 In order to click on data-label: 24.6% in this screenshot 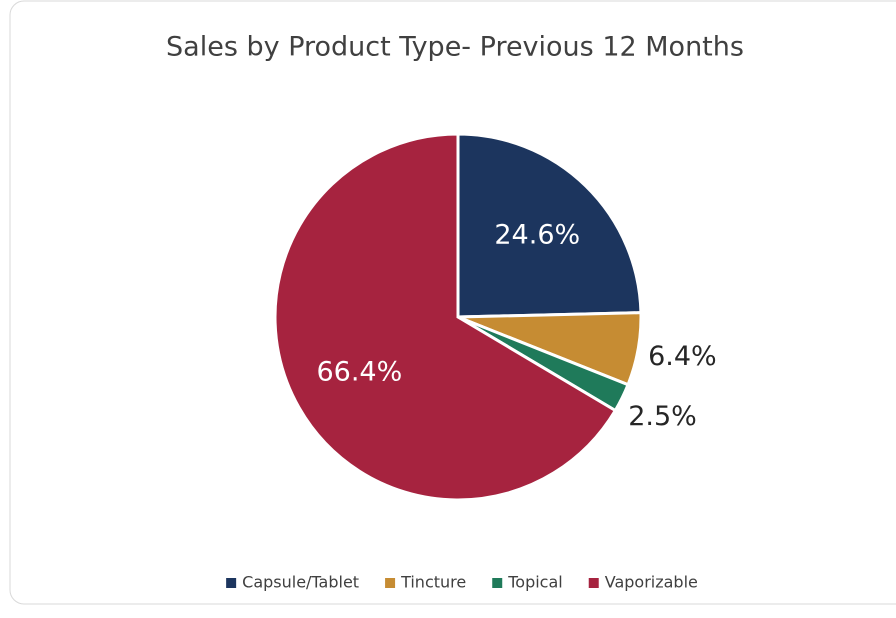, I will do `click(537, 234)`.